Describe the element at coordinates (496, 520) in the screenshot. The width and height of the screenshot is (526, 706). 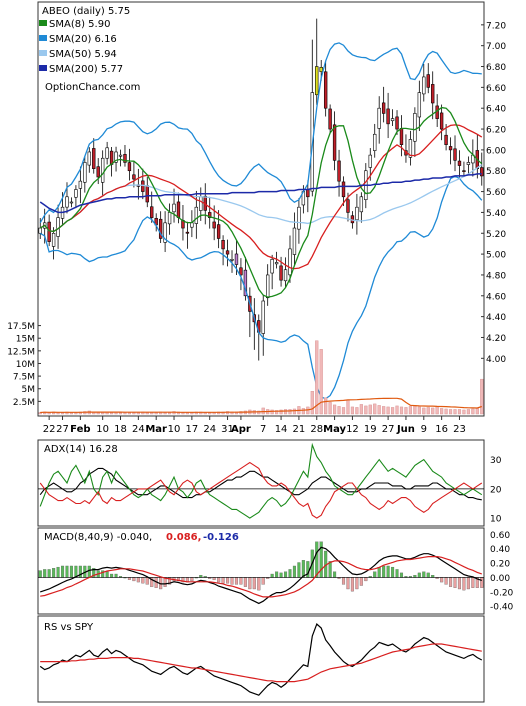
I see `adx-ytick-label: 10` at that location.